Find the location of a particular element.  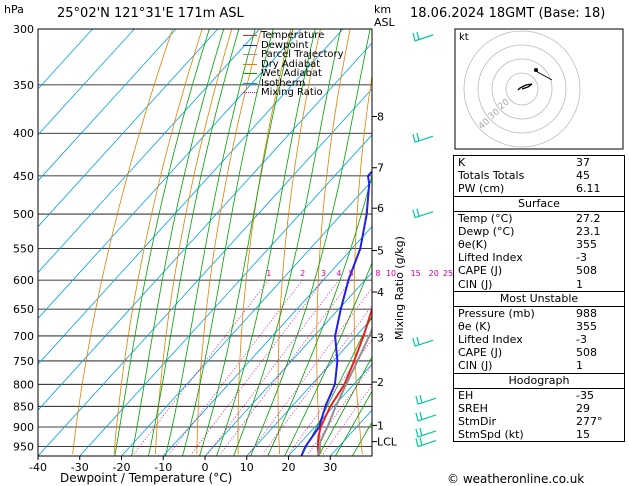

legend-label: Temperature is located at coordinates (293, 35).